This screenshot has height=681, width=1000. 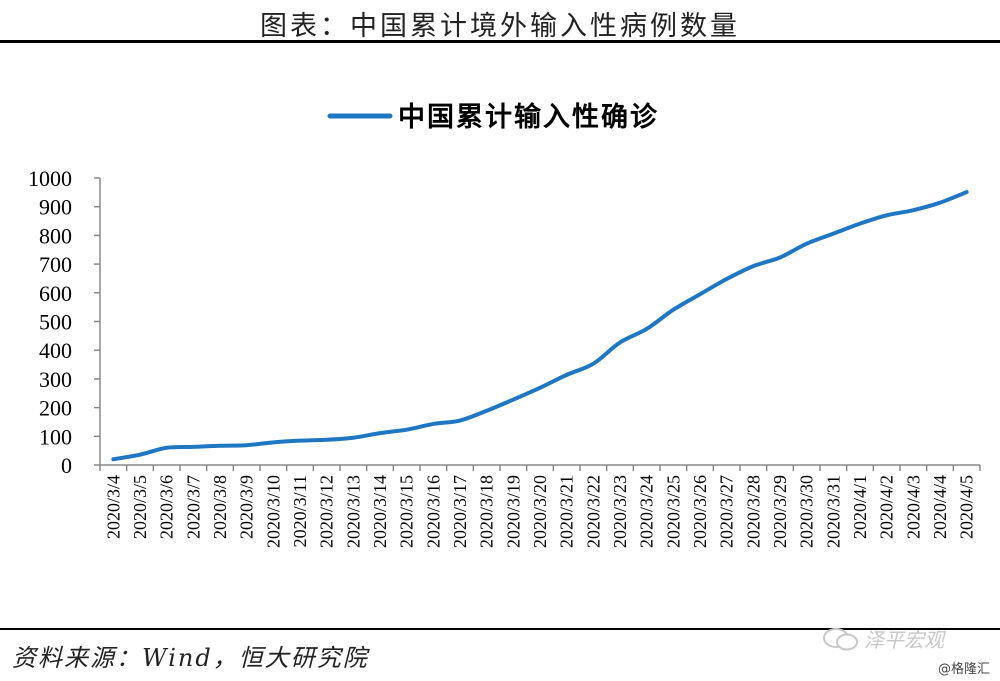 What do you see at coordinates (500, 41) in the screenshot?
I see `top-rule` at bounding box center [500, 41].